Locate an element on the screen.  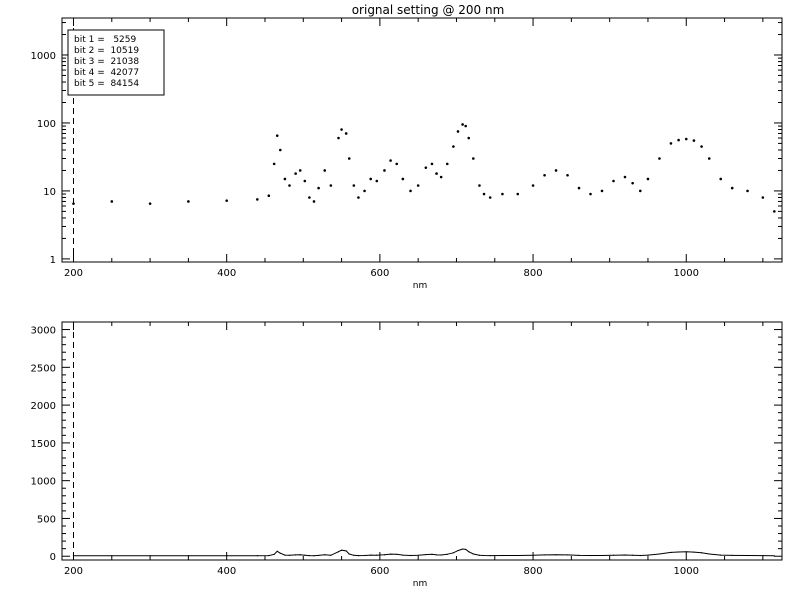
x-tick-label: 200 is located at coordinates (73, 273).